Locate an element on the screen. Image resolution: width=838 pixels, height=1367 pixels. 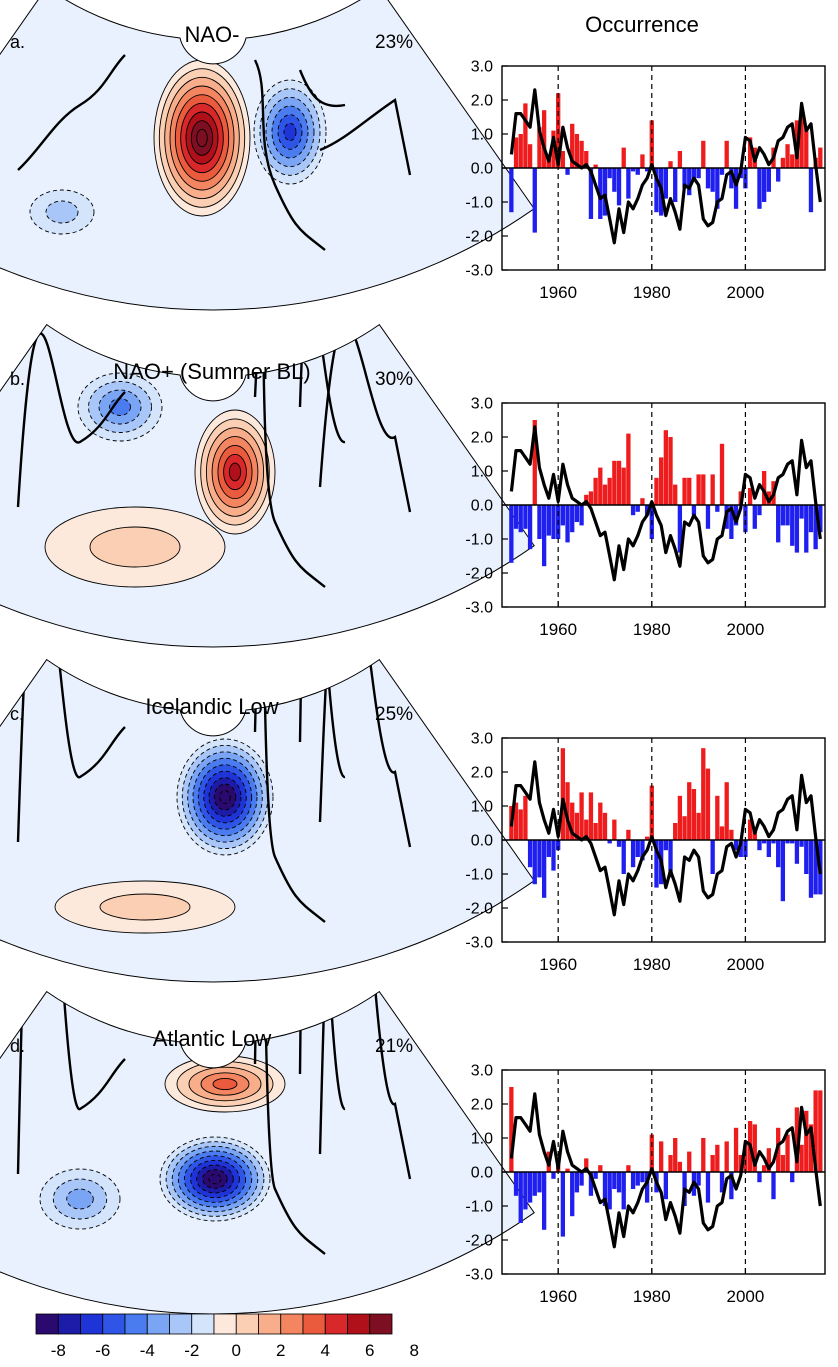
colorbar-tick-label: 4 is located at coordinates (325, 1350).